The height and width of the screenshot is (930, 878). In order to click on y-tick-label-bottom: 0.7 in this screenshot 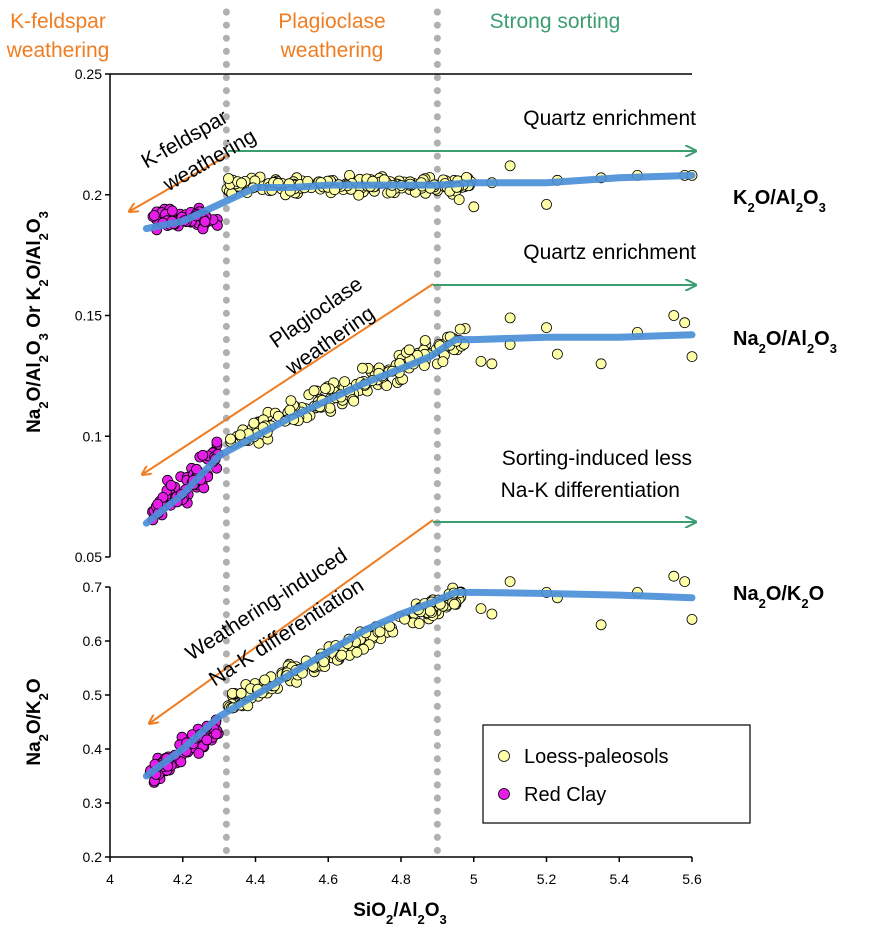, I will do `click(93, 587)`.